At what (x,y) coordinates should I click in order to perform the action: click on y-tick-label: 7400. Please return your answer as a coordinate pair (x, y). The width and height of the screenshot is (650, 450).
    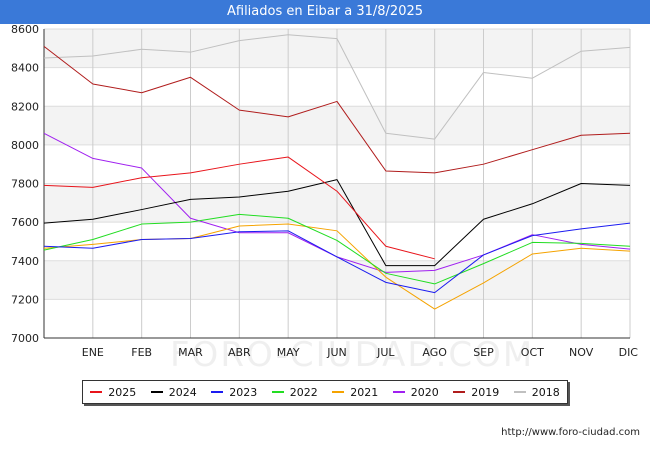
    Looking at the image, I should click on (25, 261).